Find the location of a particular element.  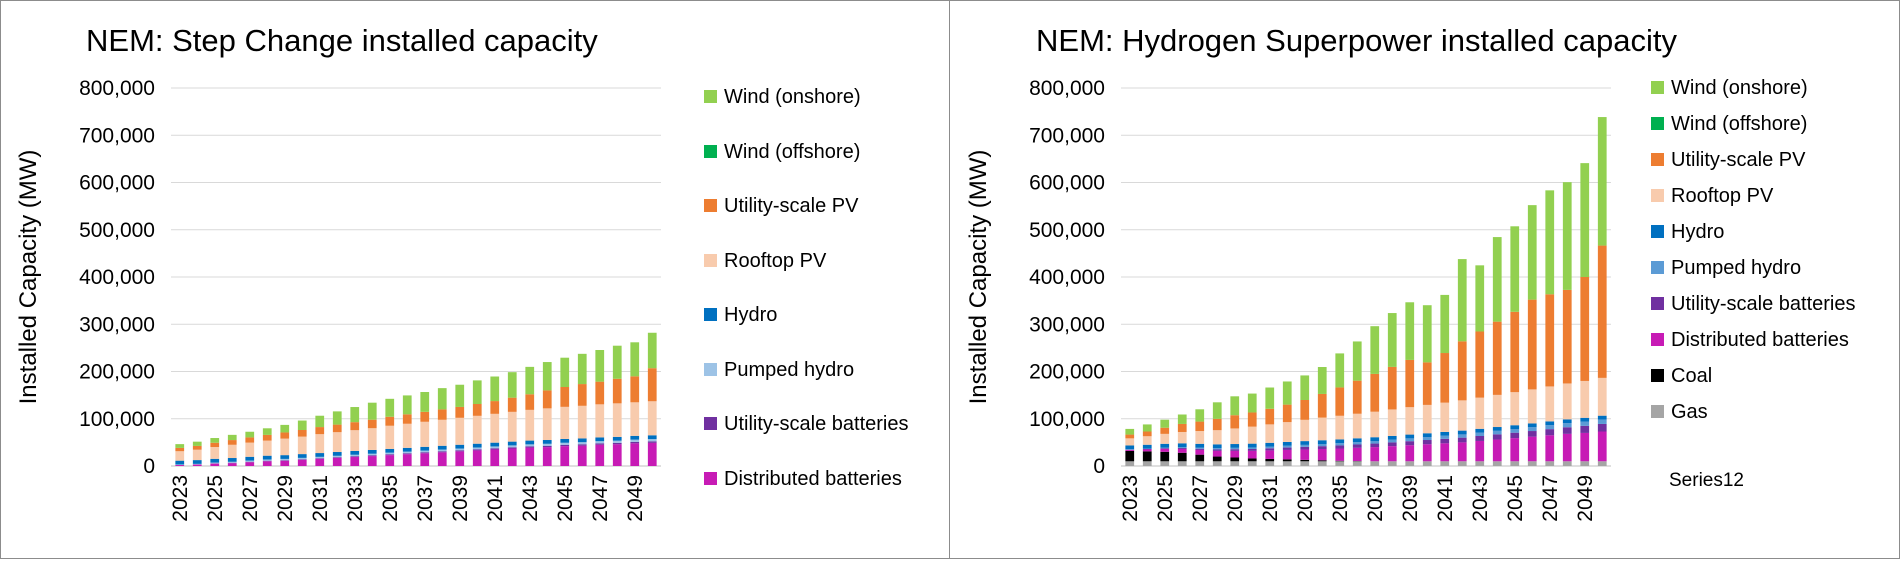

legend-label: Rooftop PV is located at coordinates (775, 260).